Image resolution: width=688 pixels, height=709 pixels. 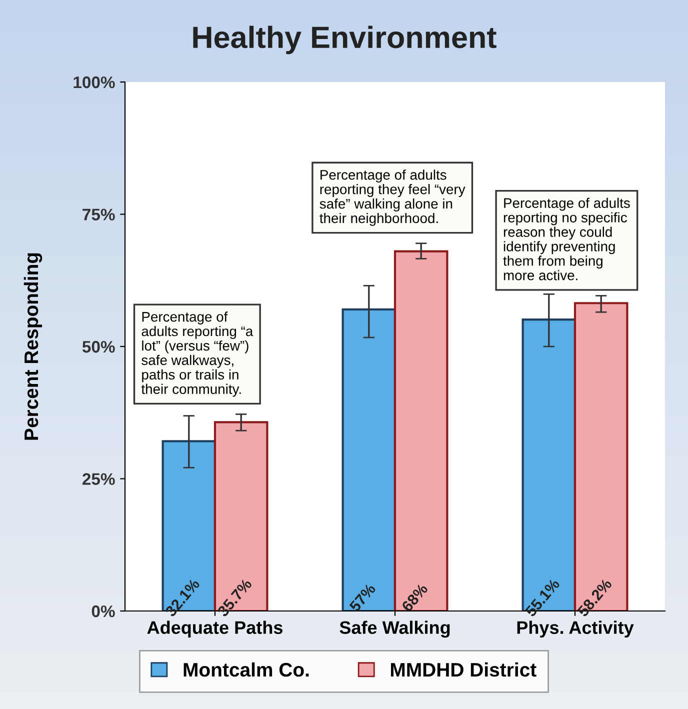 What do you see at coordinates (33, 346) in the screenshot?
I see `y-axis-title: Percent Responding` at bounding box center [33, 346].